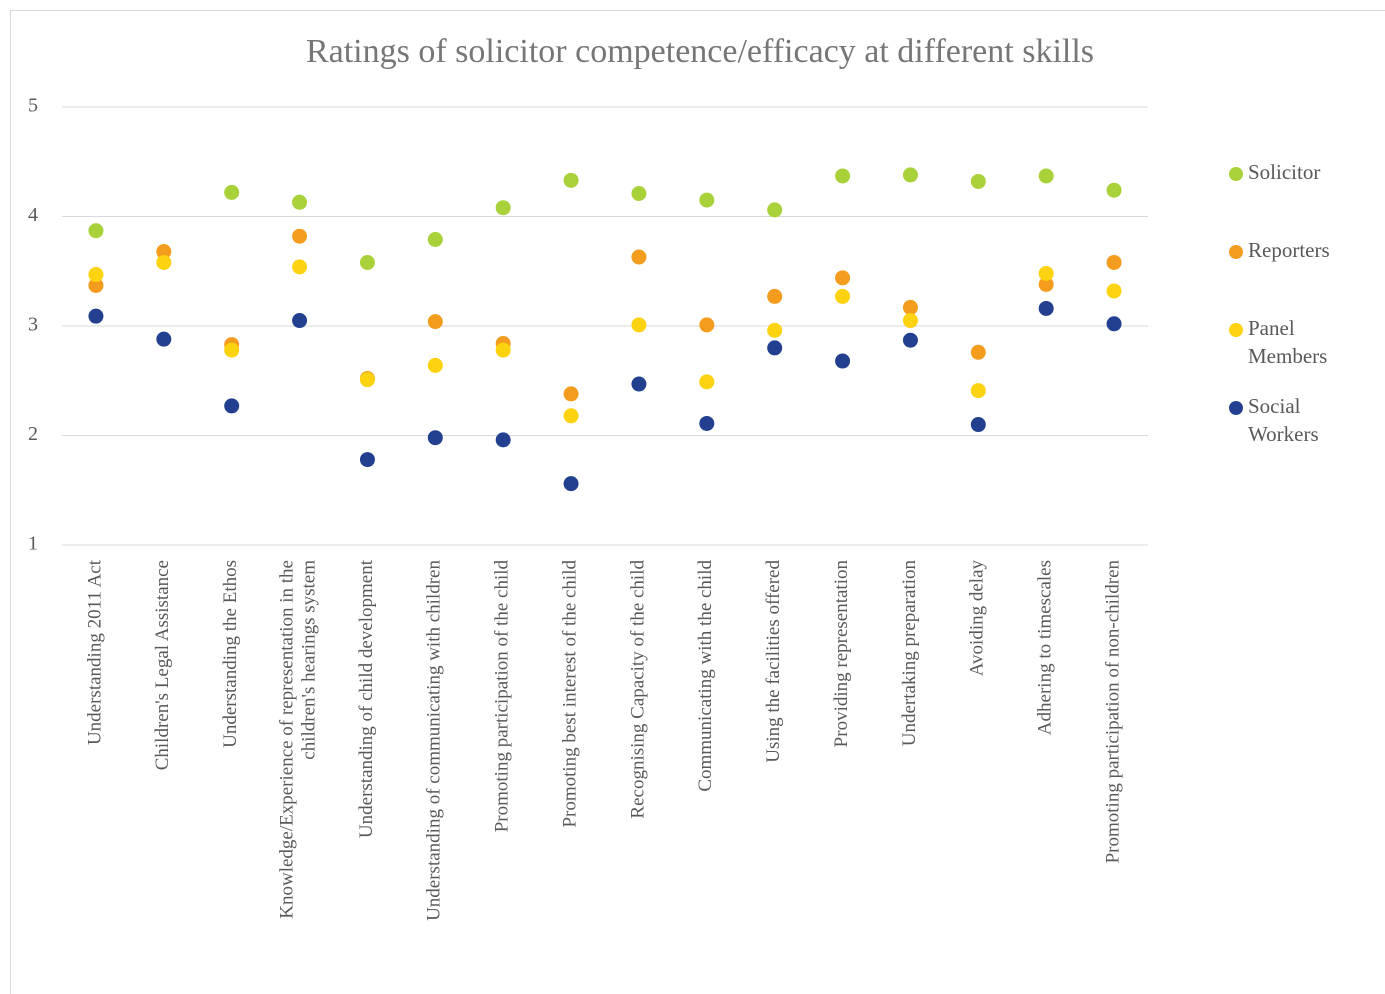  I want to click on x-tick-label: Understanding the Ethos, so click(230, 654).